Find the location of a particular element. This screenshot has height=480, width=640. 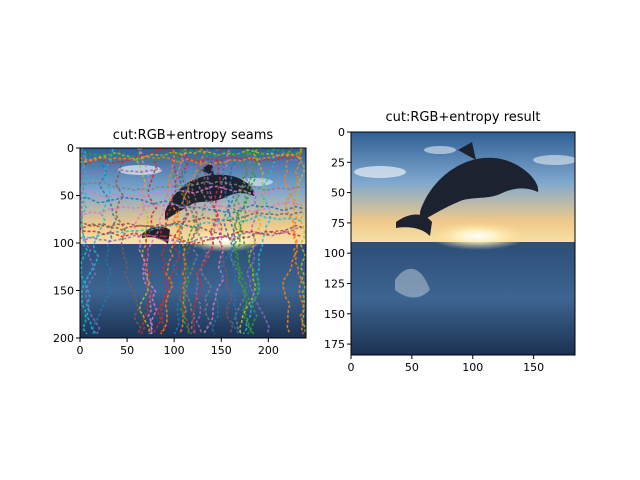

sun-glow is located at coordinates (478, 236).